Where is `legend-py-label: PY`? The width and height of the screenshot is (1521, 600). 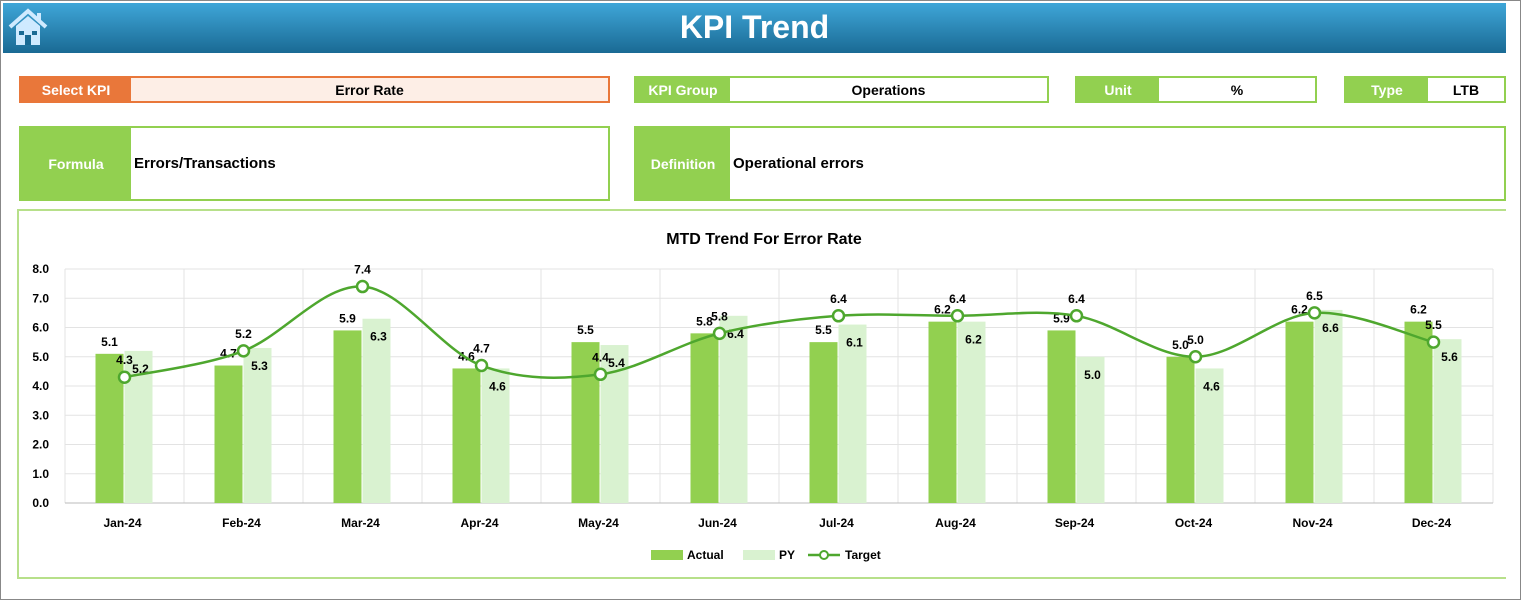
legend-py-label: PY is located at coordinates (787, 555).